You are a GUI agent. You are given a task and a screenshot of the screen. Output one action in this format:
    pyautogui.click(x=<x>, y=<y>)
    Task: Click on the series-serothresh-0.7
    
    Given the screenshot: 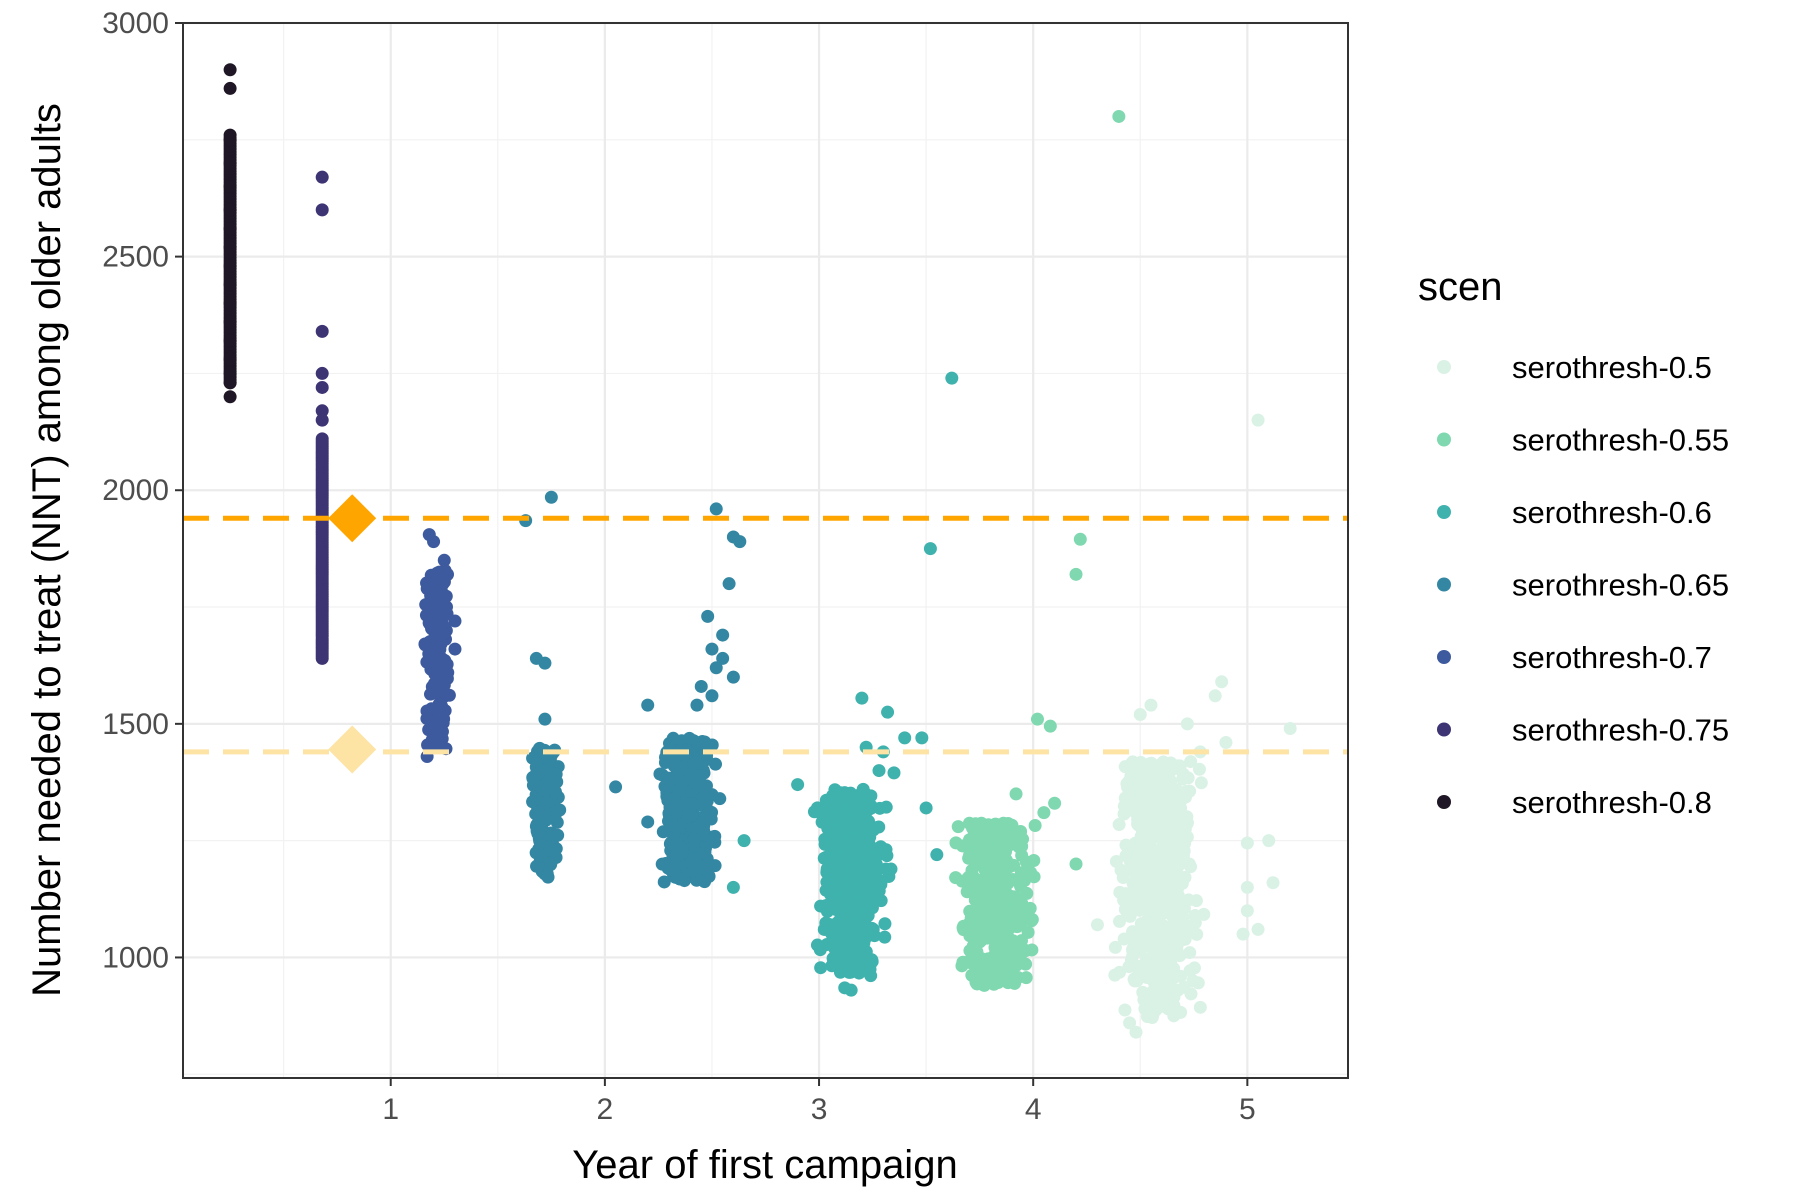 What is the action you would take?
    pyautogui.click(x=440, y=646)
    